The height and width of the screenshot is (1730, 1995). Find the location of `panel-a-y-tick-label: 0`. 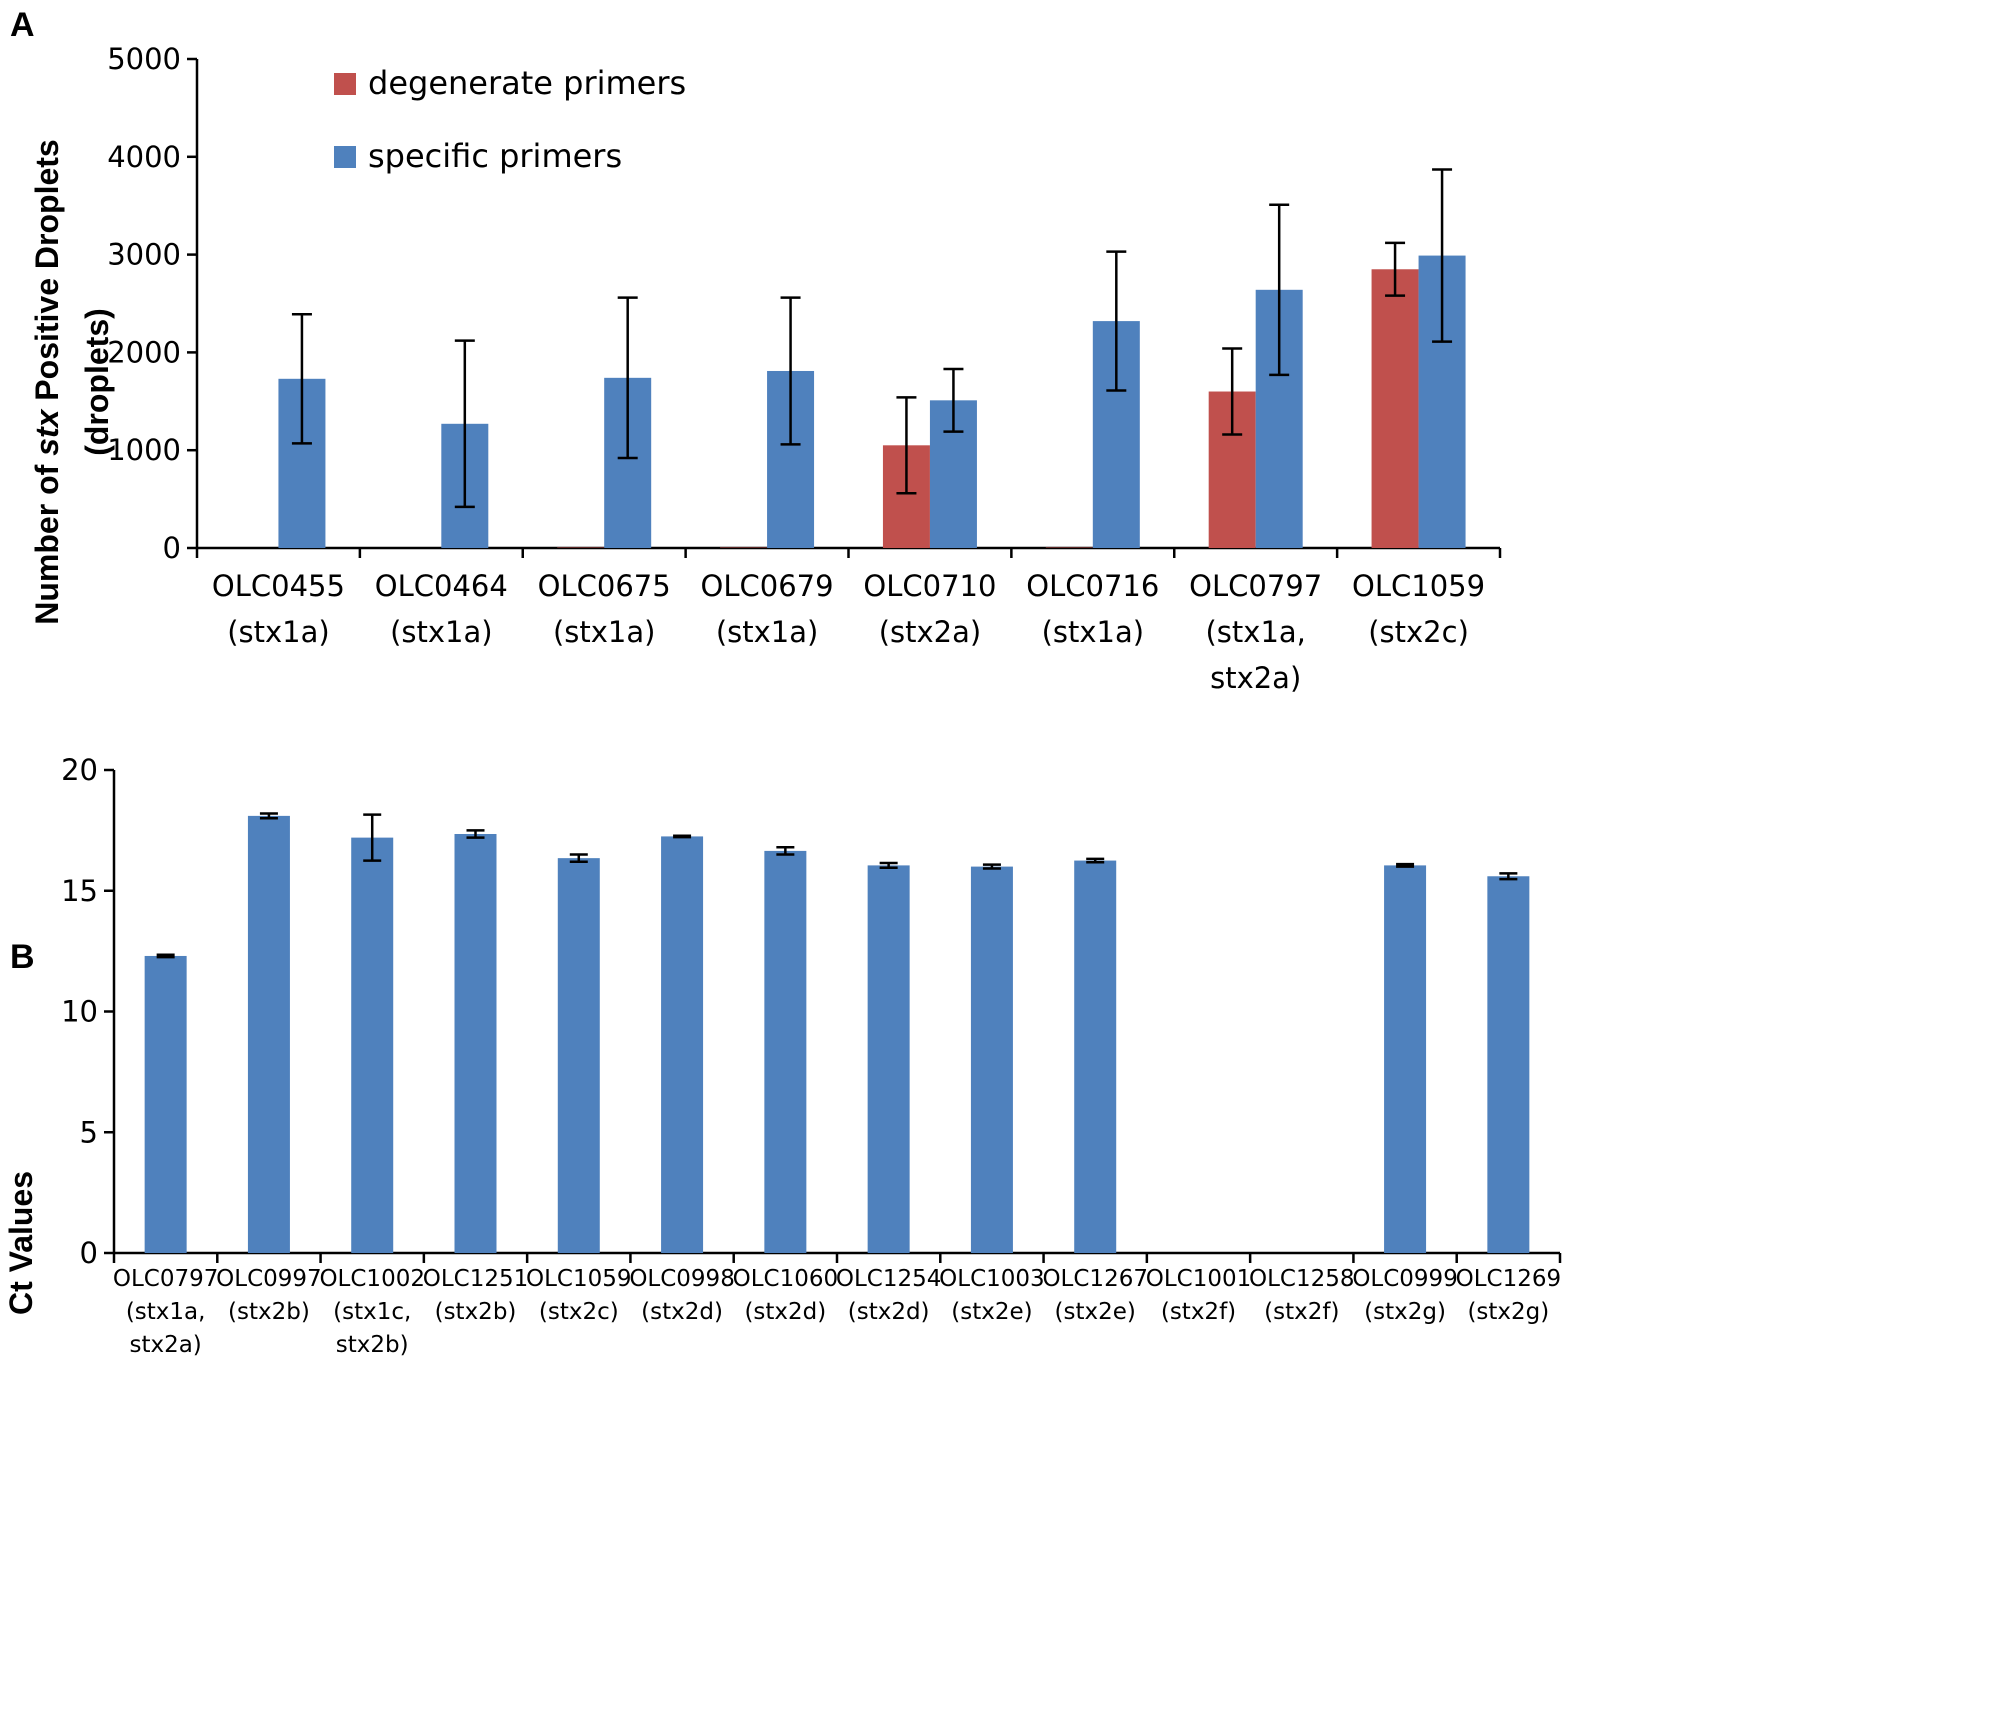

panel-a-y-tick-label: 0 is located at coordinates (172, 548).